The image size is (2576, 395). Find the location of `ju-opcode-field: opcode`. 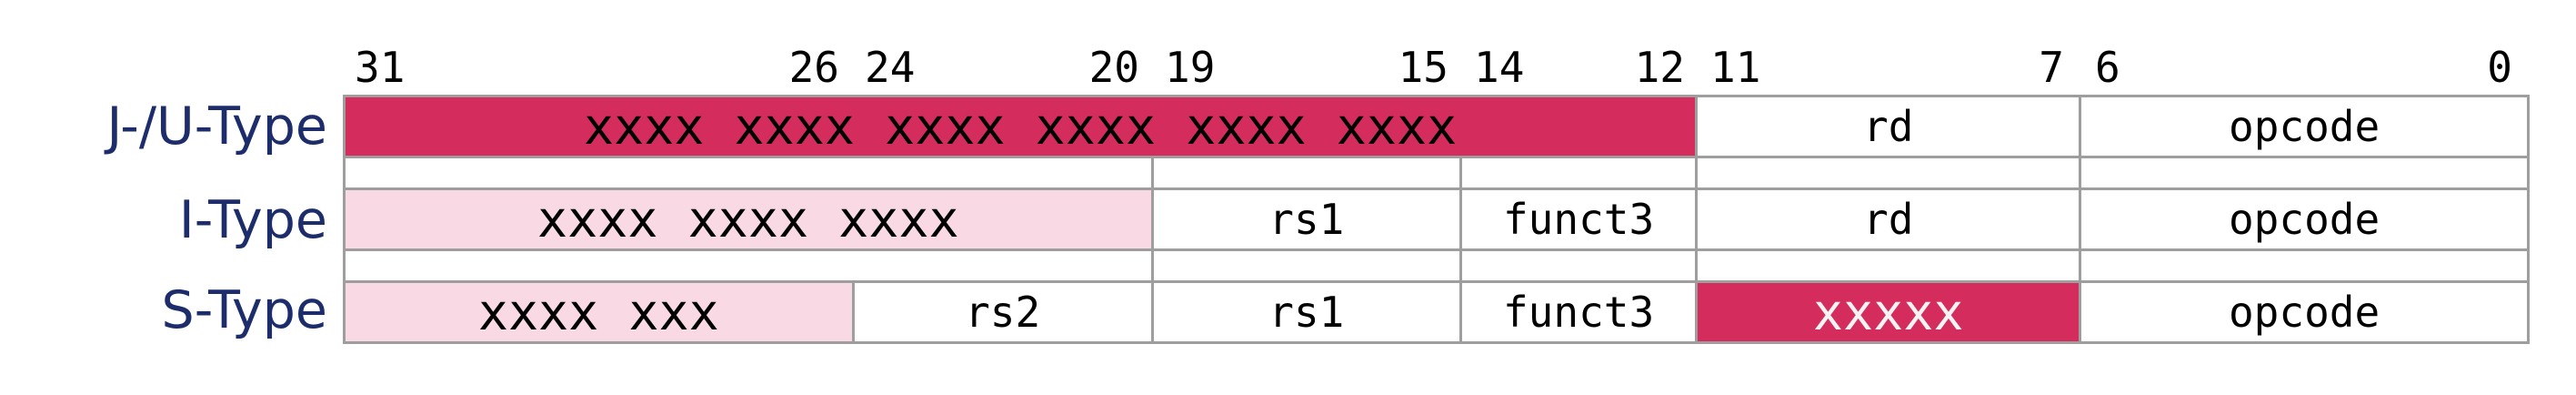

ju-opcode-field: opcode is located at coordinates (2303, 126).